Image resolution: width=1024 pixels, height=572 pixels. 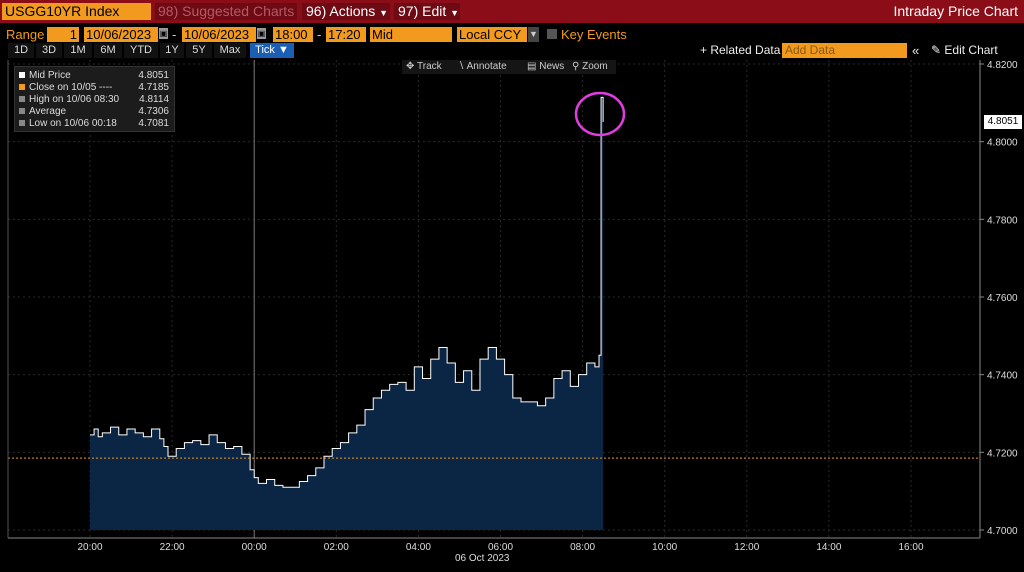 I want to click on zoom-icon: ⚲, so click(x=576, y=66).